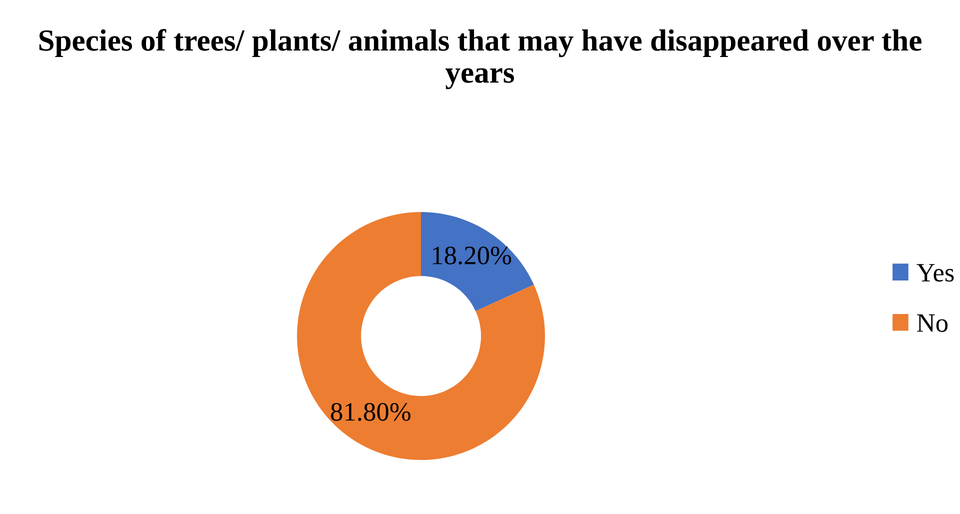  I want to click on data-label: 18.20%, so click(472, 255).